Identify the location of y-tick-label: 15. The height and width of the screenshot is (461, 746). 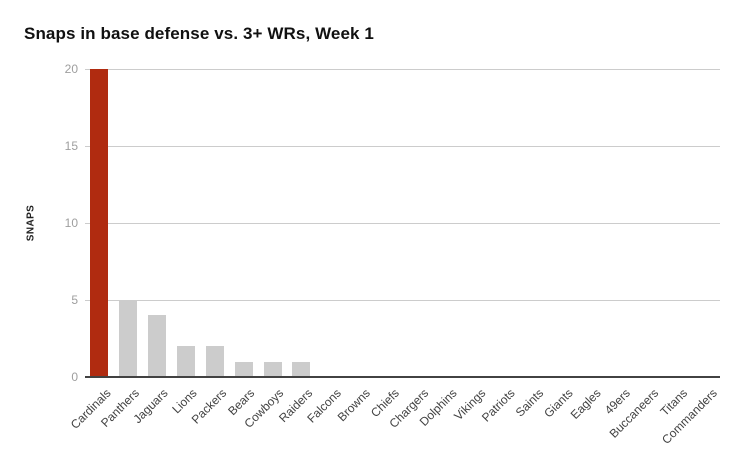
(71, 146).